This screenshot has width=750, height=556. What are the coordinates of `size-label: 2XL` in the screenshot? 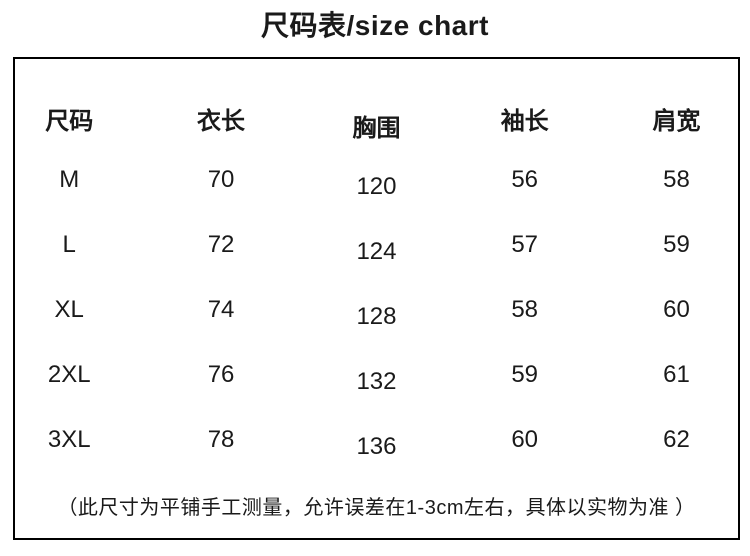 It's located at (69, 374).